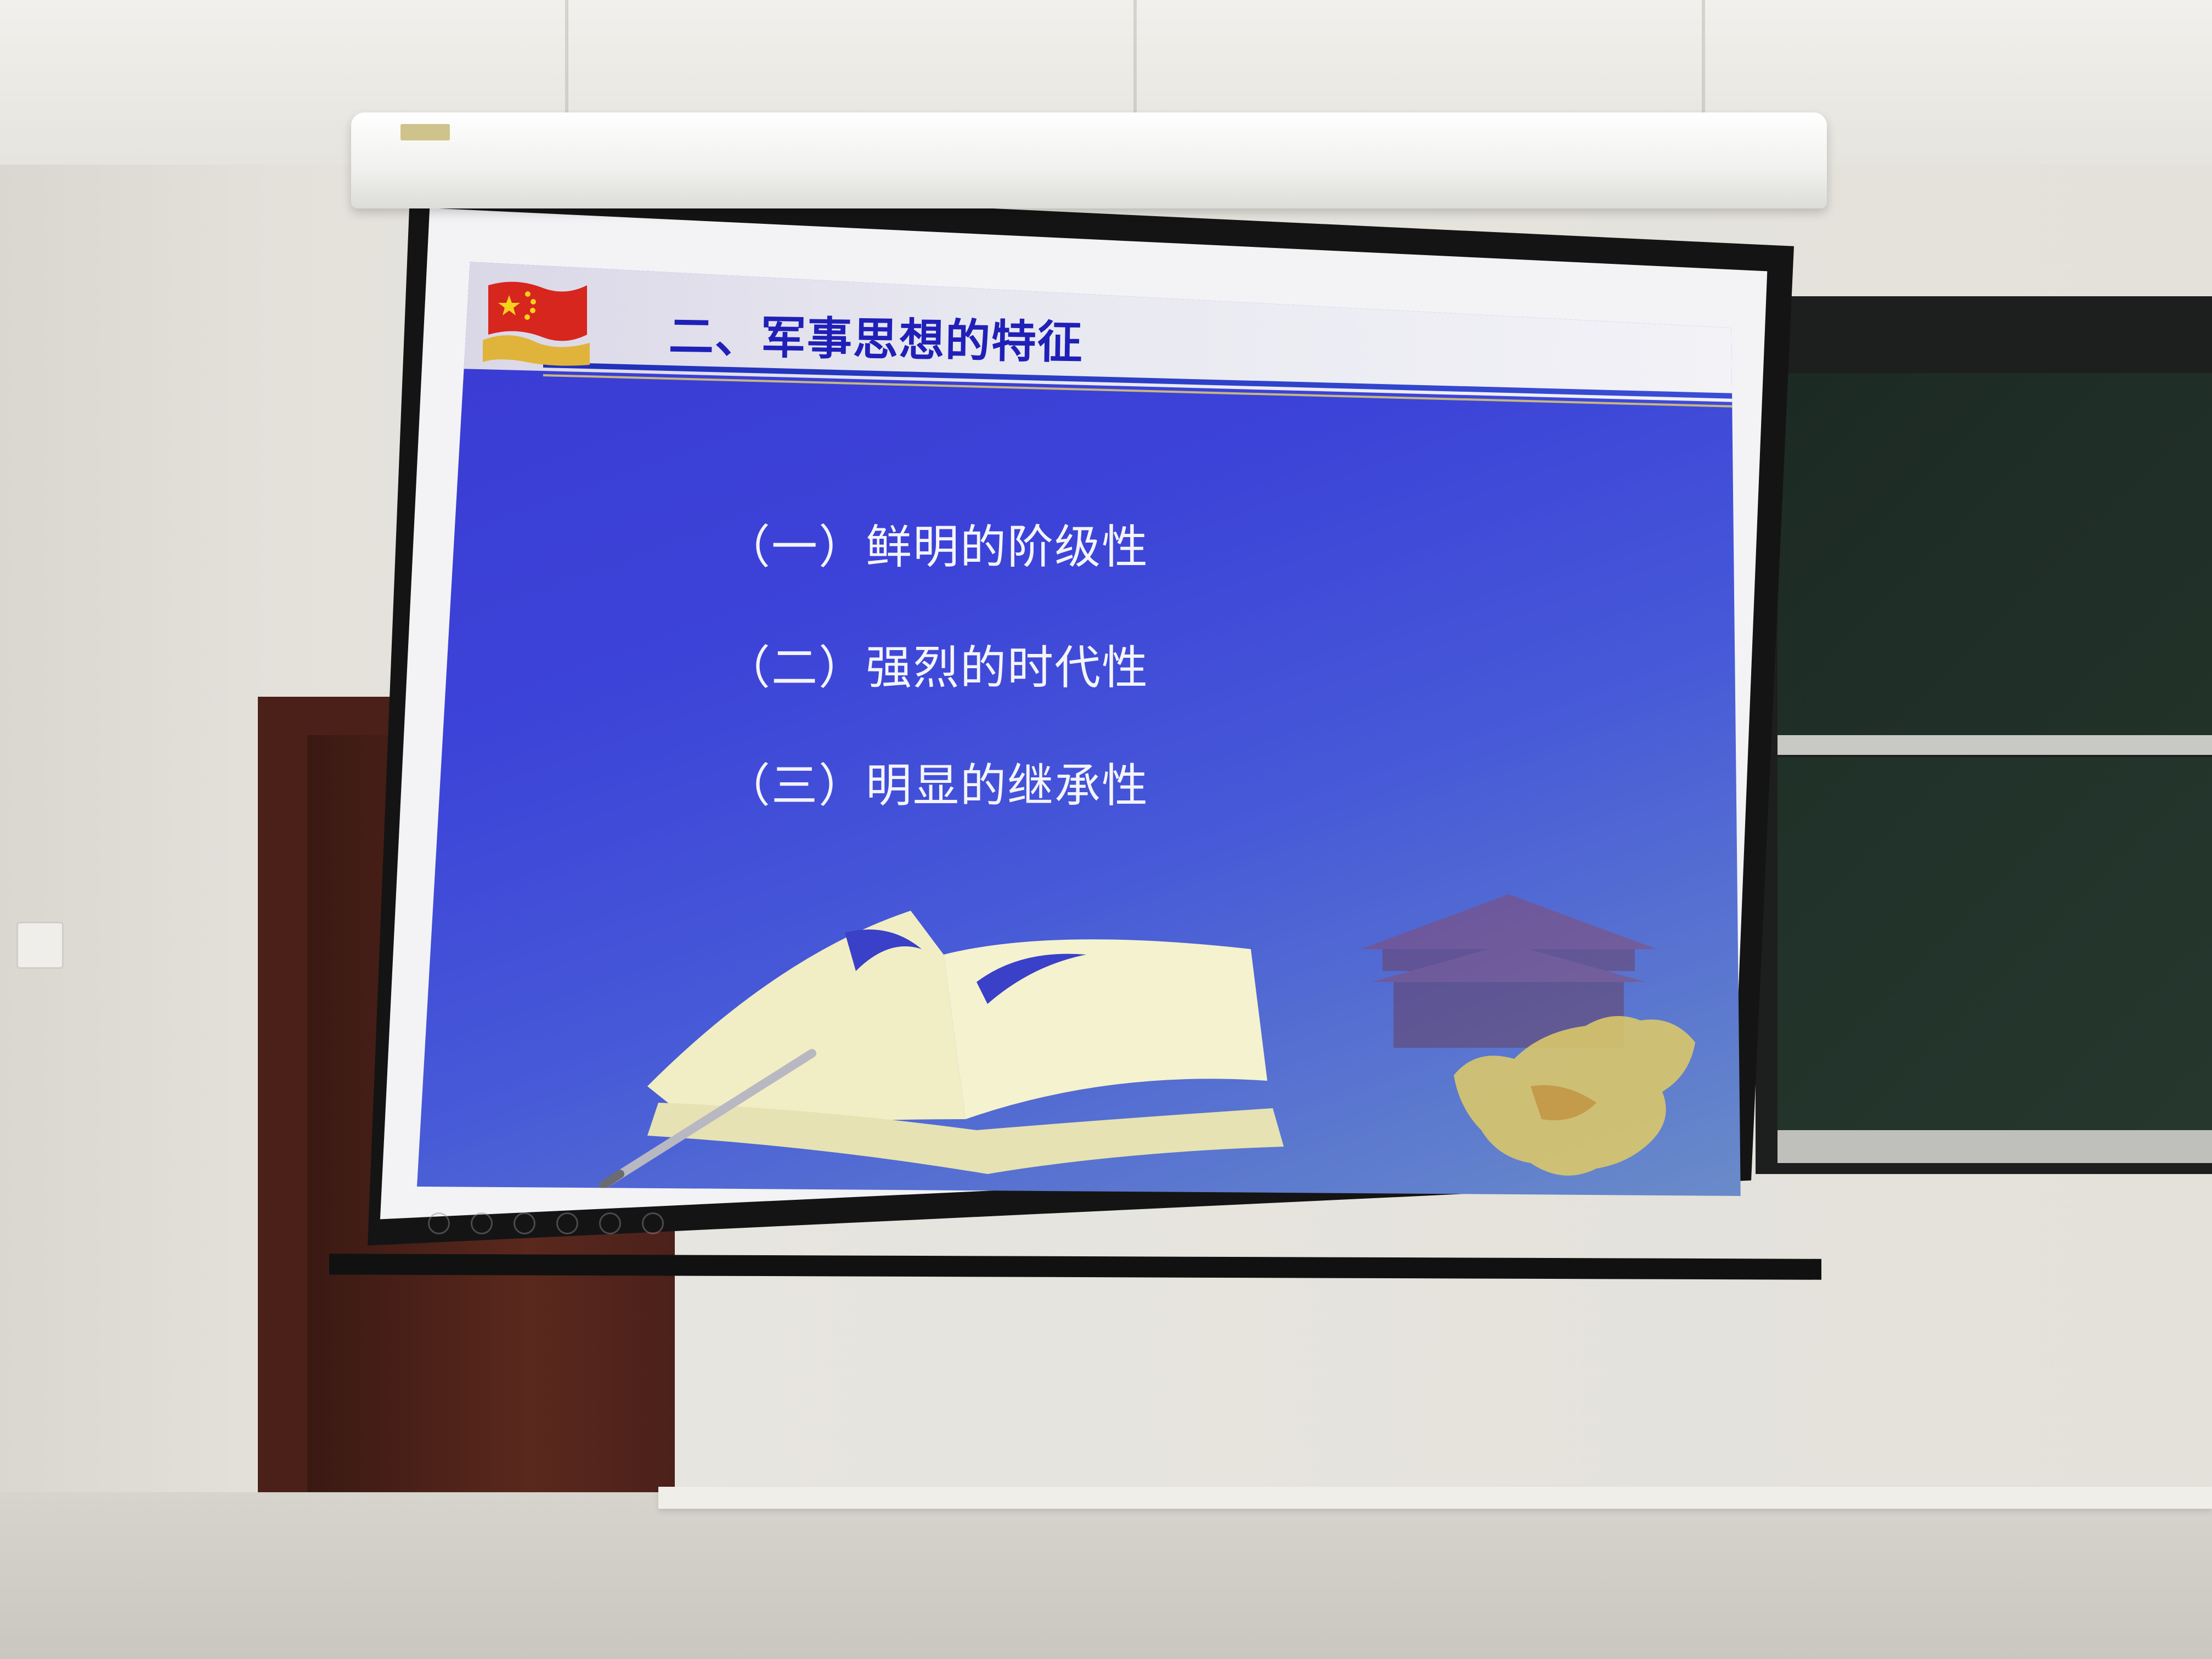  I want to click on slide-title: 二、军事思想的特征, so click(876, 339).